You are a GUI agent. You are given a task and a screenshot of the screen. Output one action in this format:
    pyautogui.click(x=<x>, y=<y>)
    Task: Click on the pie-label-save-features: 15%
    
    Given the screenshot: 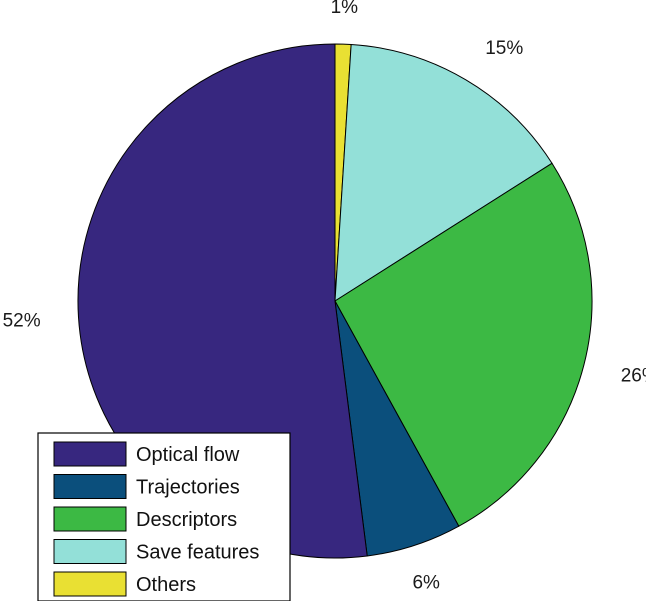 What is the action you would take?
    pyautogui.click(x=504, y=48)
    